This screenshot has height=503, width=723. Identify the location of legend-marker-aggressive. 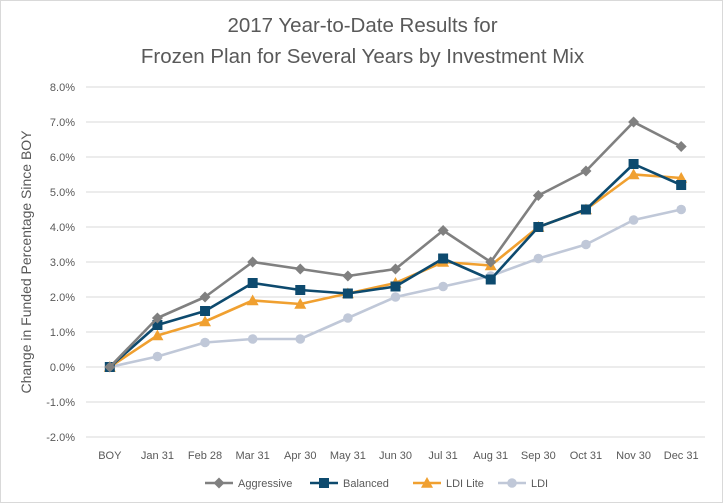
(219, 483).